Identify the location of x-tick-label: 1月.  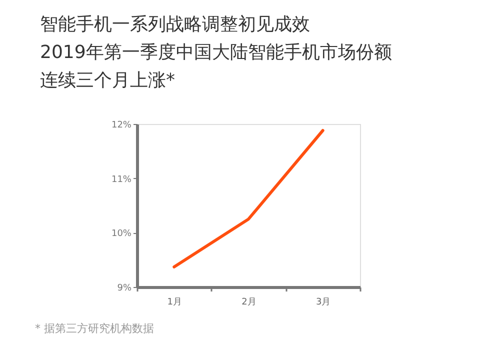
(174, 303).